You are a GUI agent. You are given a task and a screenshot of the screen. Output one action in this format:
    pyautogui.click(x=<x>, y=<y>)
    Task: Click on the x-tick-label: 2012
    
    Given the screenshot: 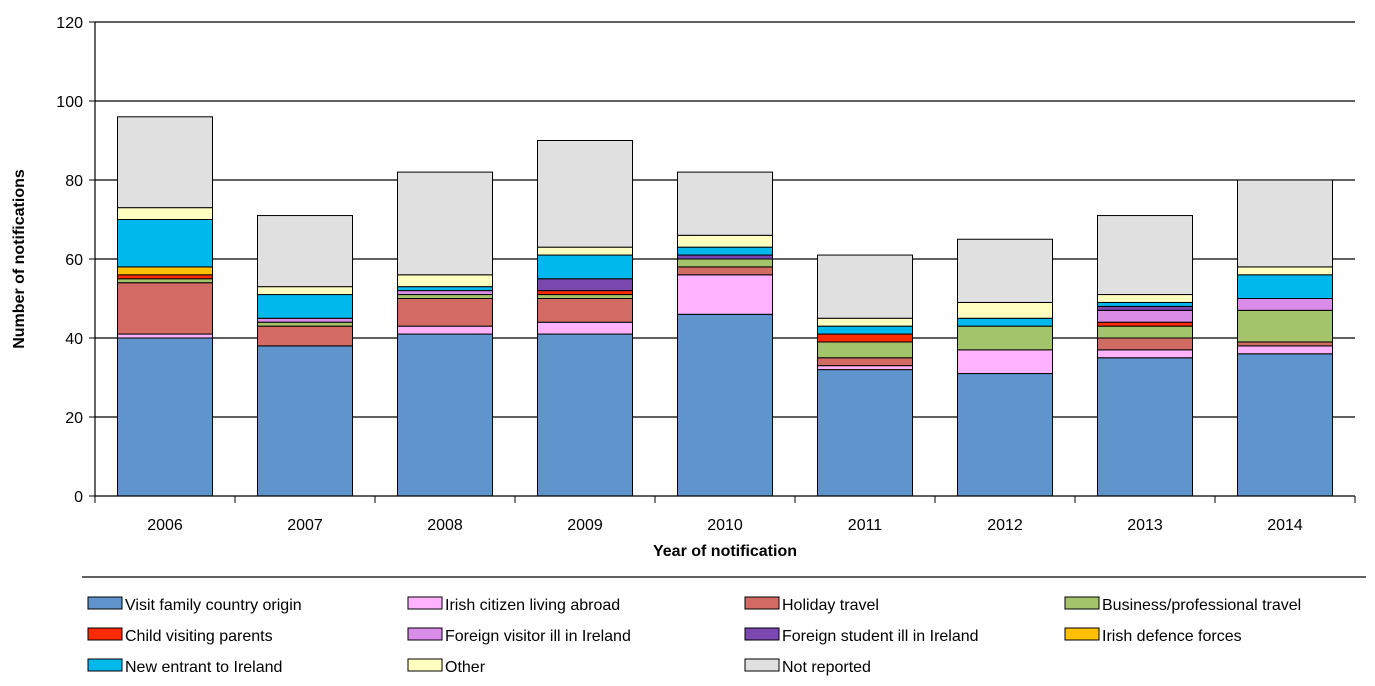 What is the action you would take?
    pyautogui.click(x=1005, y=525)
    